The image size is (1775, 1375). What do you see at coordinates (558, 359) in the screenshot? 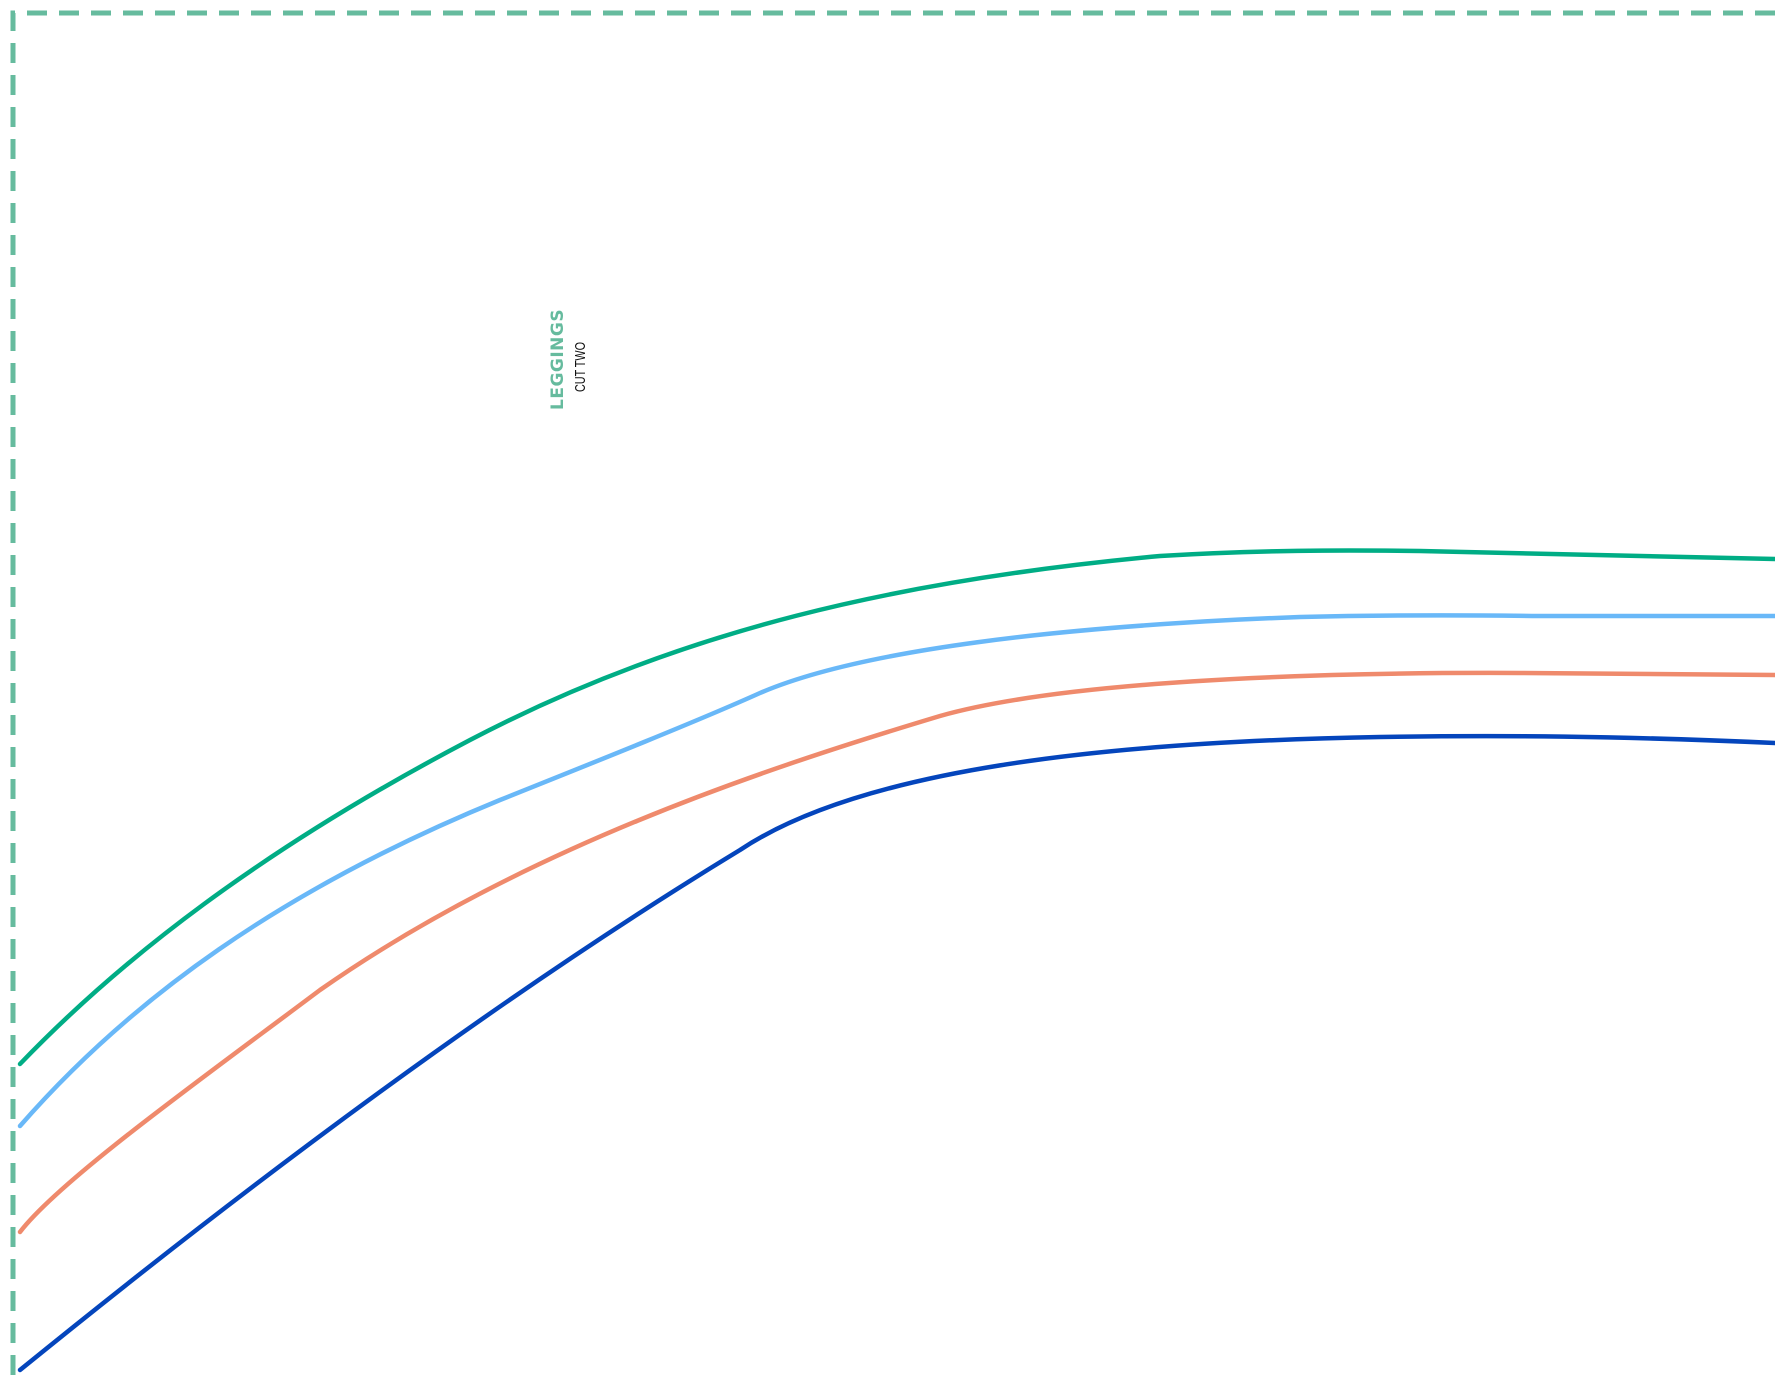
I see `piece-name: LEGGINGS` at bounding box center [558, 359].